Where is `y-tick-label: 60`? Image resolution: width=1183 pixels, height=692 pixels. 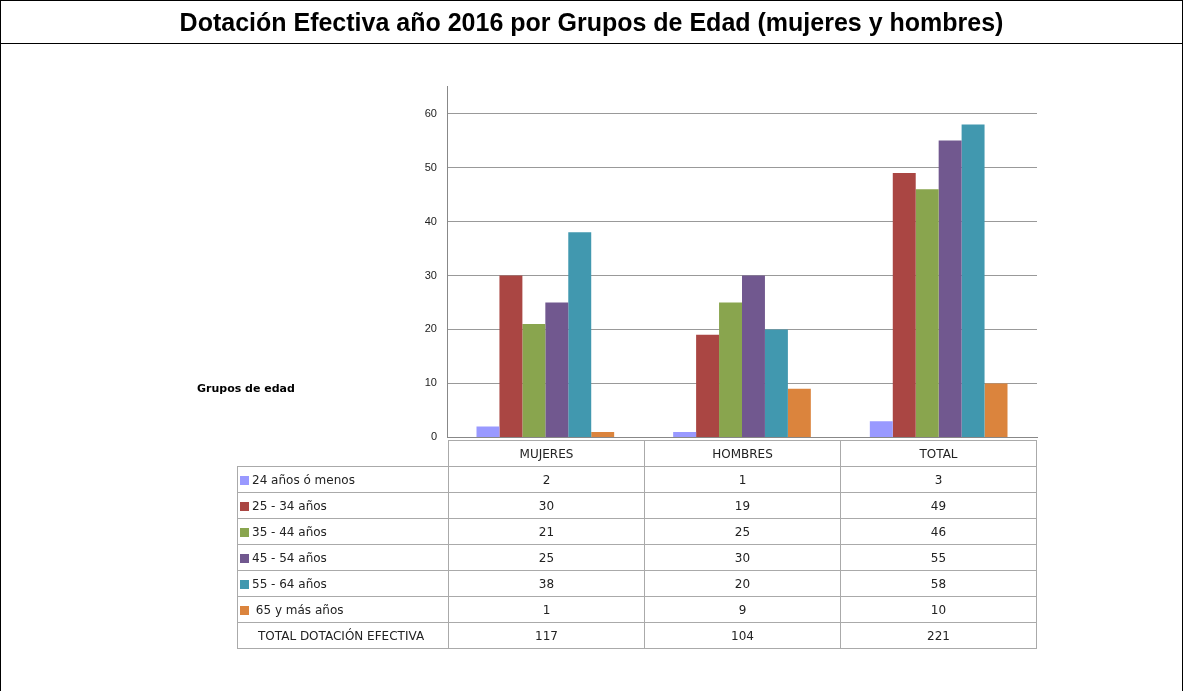
y-tick-label: 60 is located at coordinates (430, 112).